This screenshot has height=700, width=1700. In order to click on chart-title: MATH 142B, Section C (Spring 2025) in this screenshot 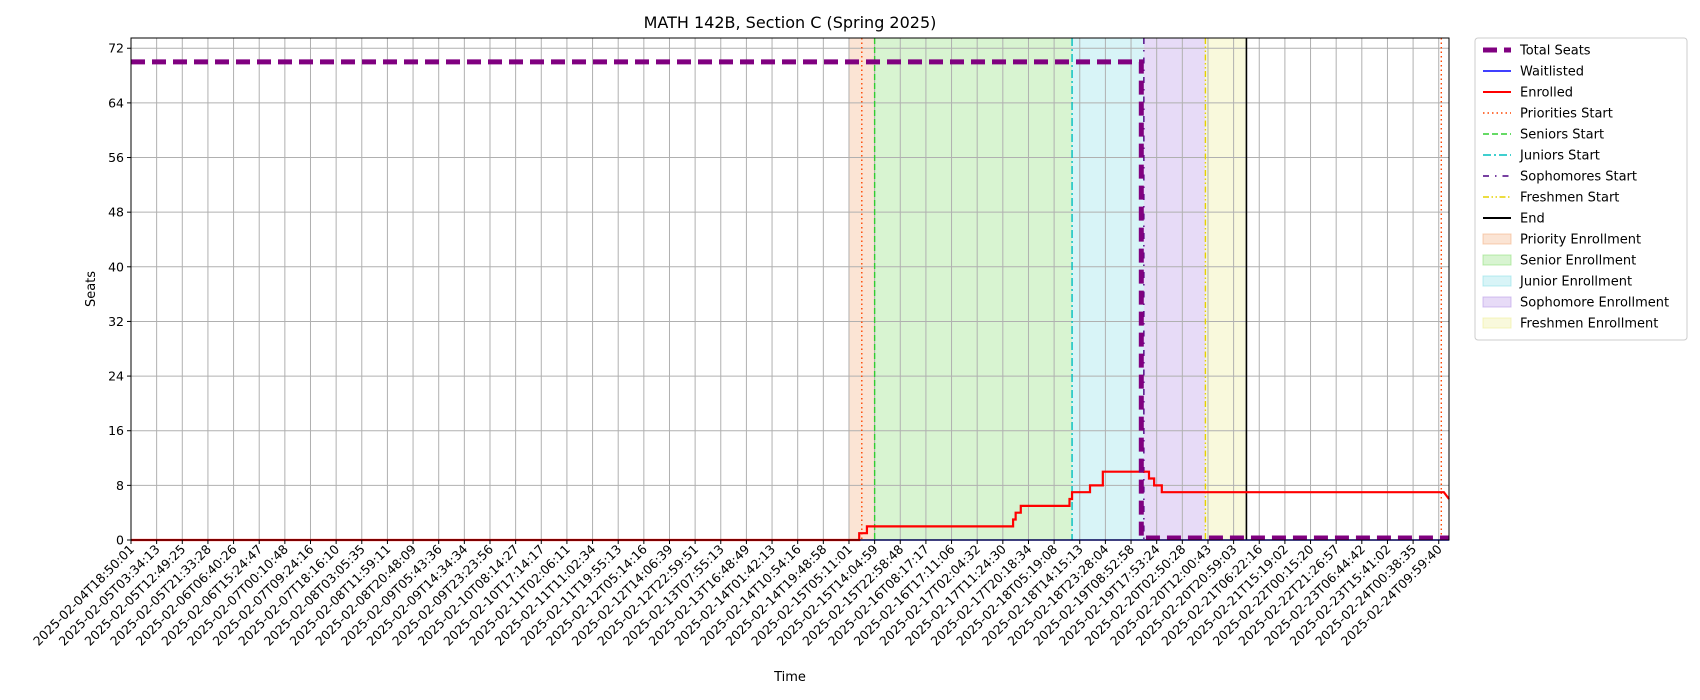, I will do `click(790, 22)`.